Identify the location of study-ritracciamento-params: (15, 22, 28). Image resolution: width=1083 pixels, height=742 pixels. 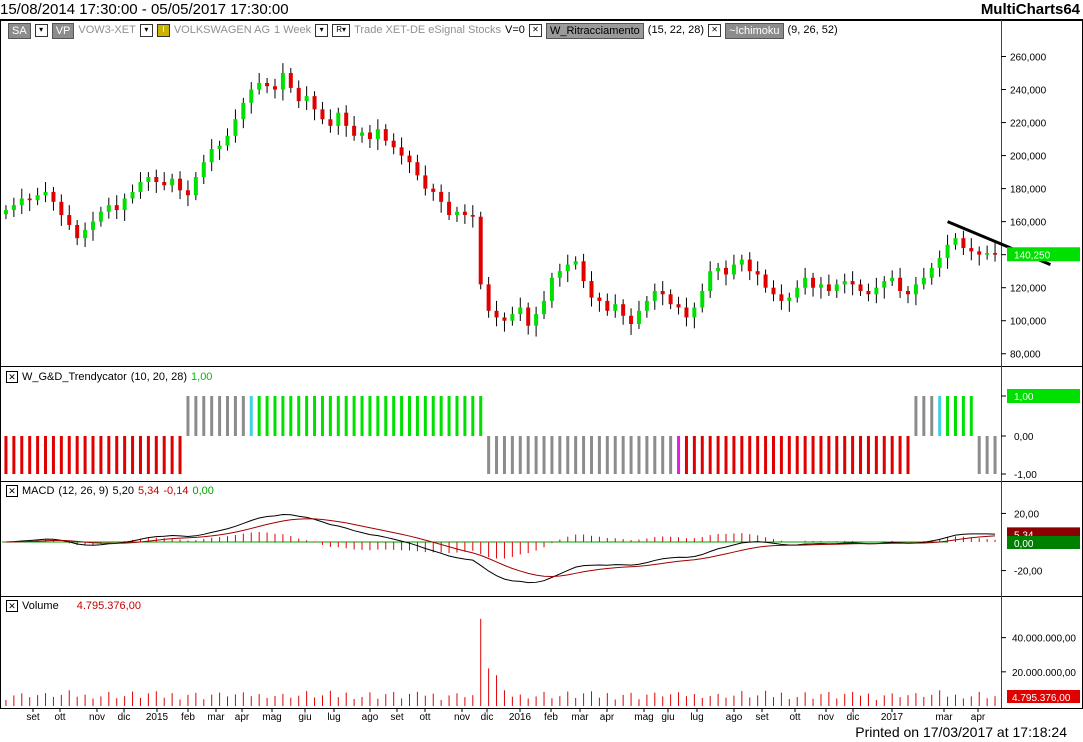
(676, 30).